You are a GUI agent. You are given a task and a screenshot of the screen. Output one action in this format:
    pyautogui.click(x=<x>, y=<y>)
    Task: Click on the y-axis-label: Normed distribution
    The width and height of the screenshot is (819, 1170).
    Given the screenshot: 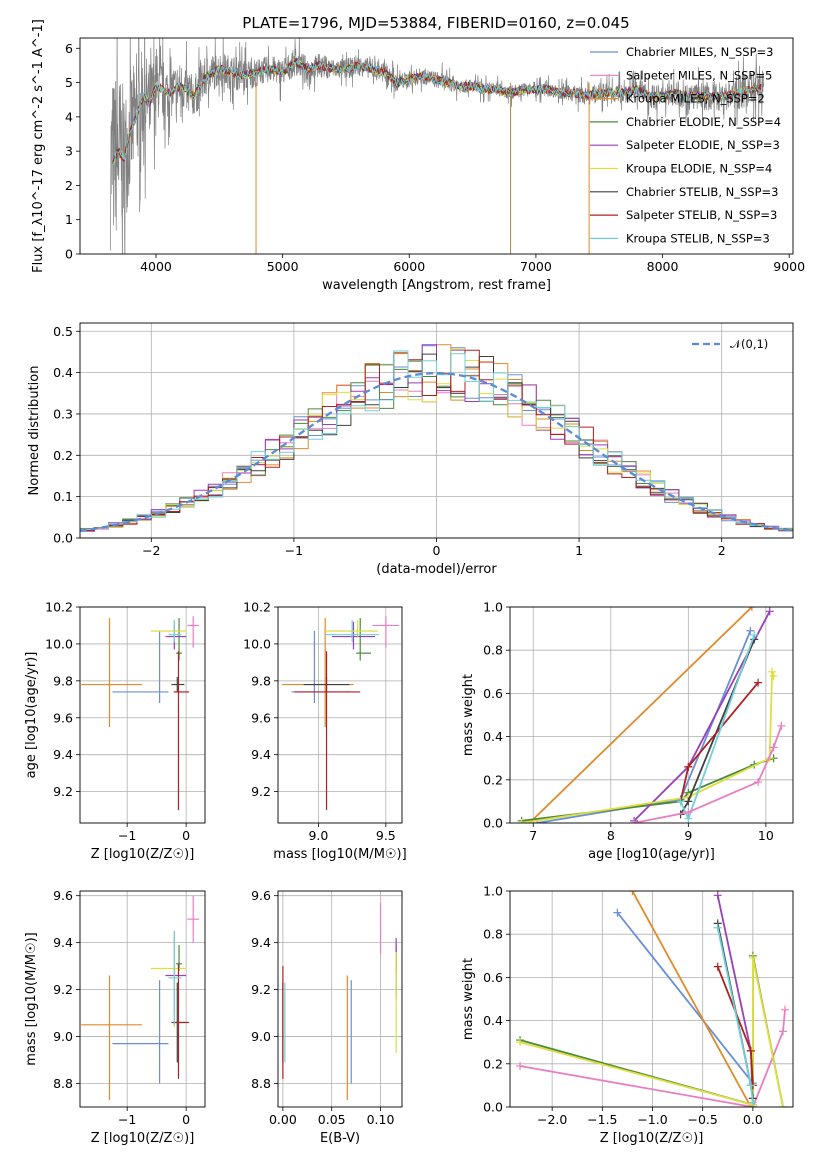 What is the action you would take?
    pyautogui.click(x=34, y=431)
    